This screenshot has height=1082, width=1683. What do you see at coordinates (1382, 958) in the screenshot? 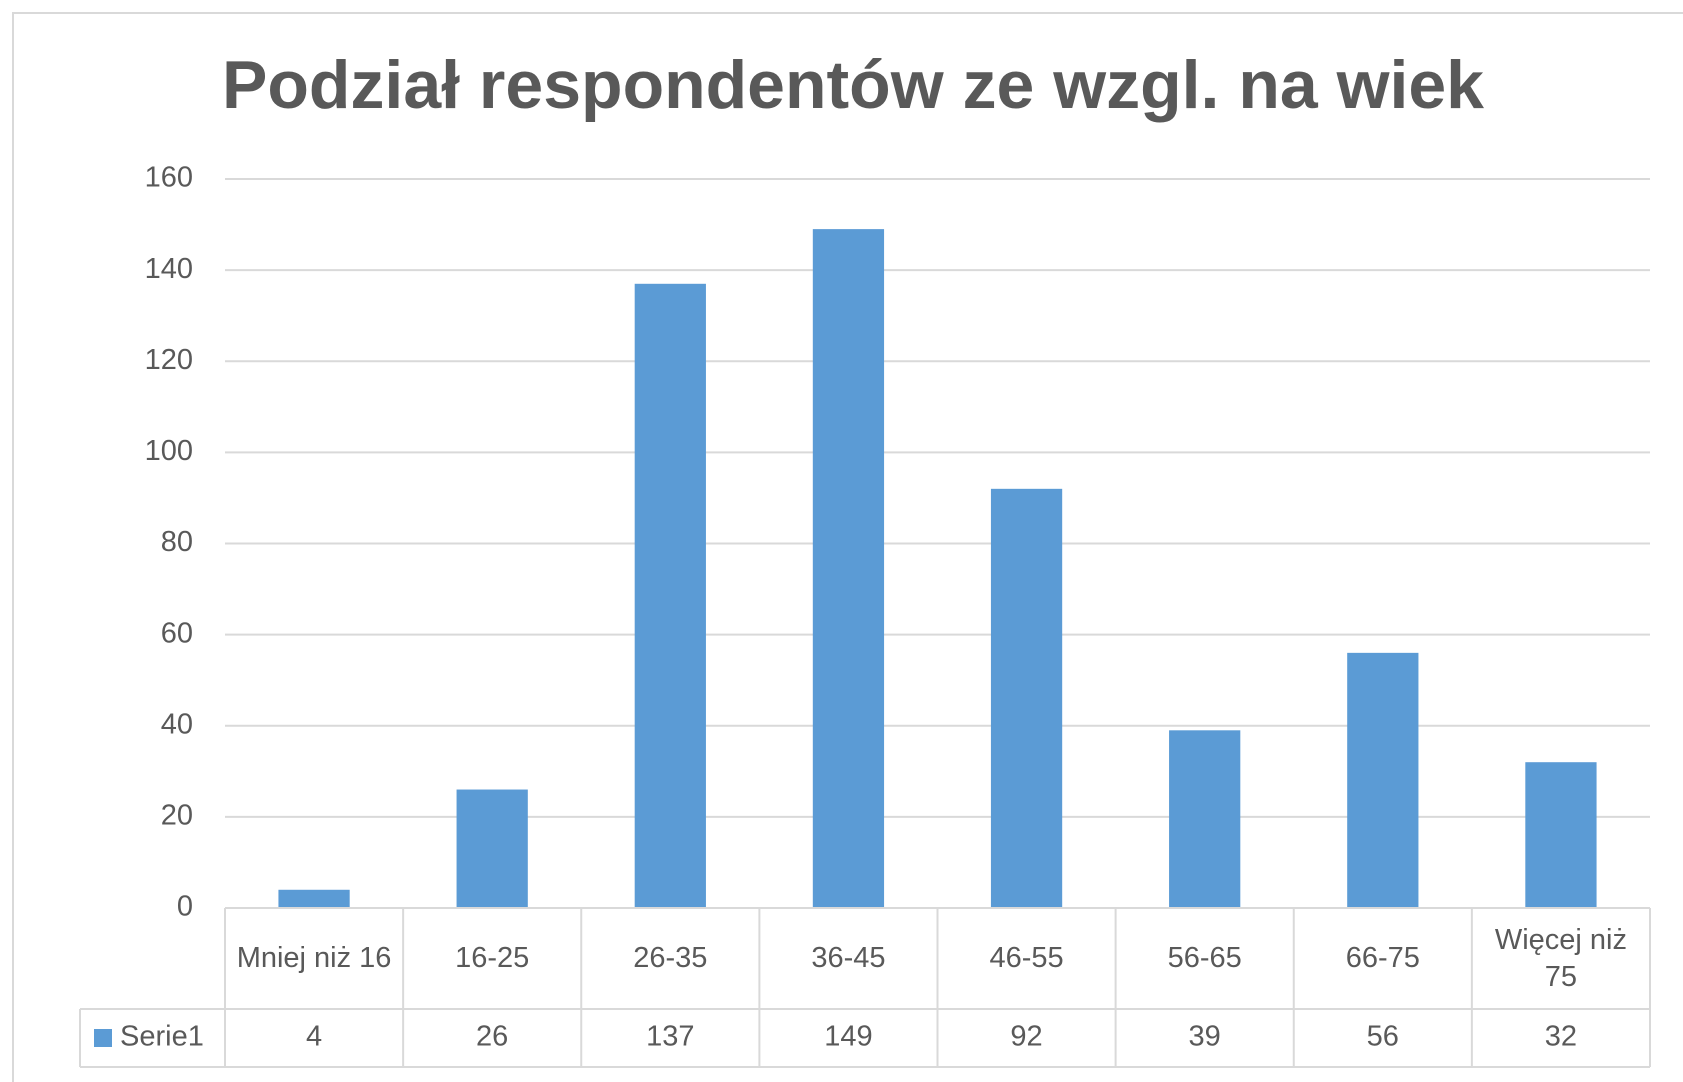
I see `x-tick-label: 66-75` at bounding box center [1382, 958].